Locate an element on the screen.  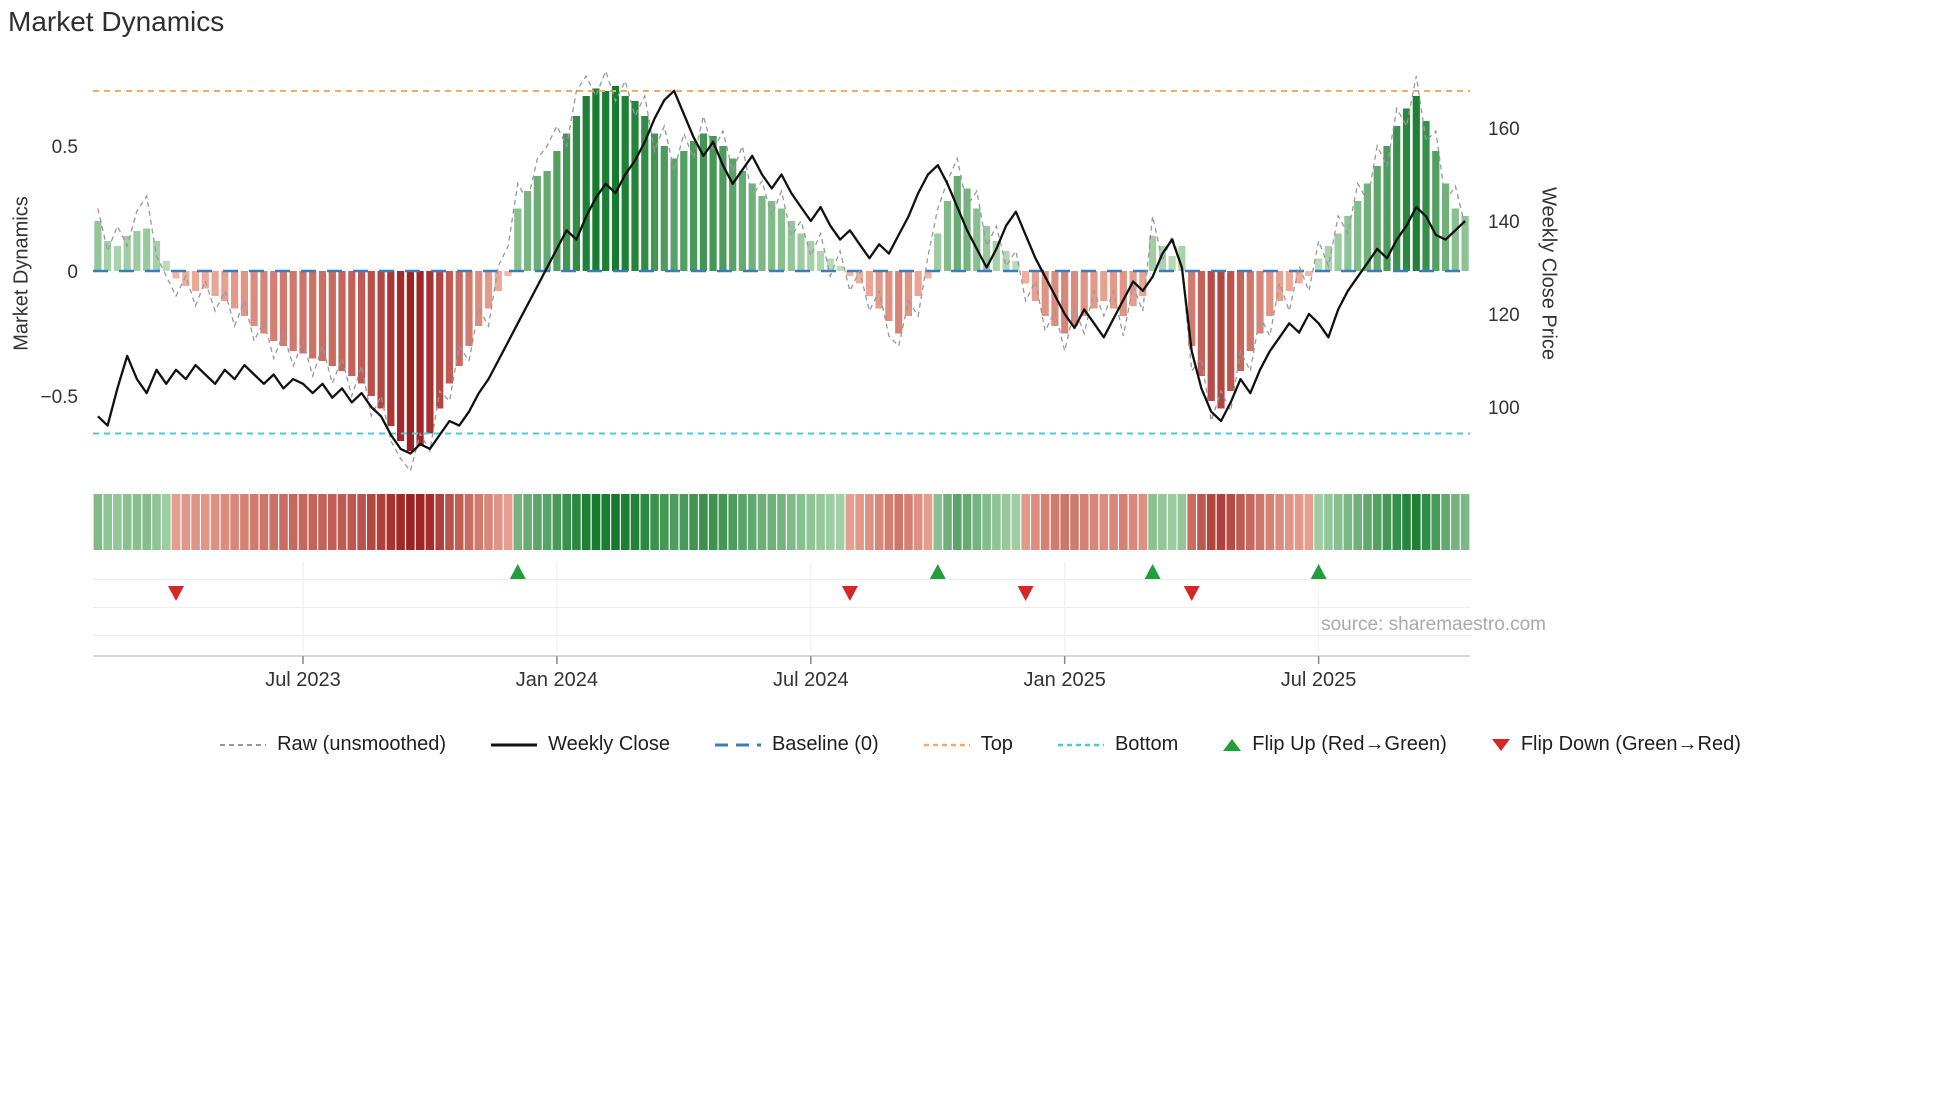
baseline-line-icon is located at coordinates (737, 744).